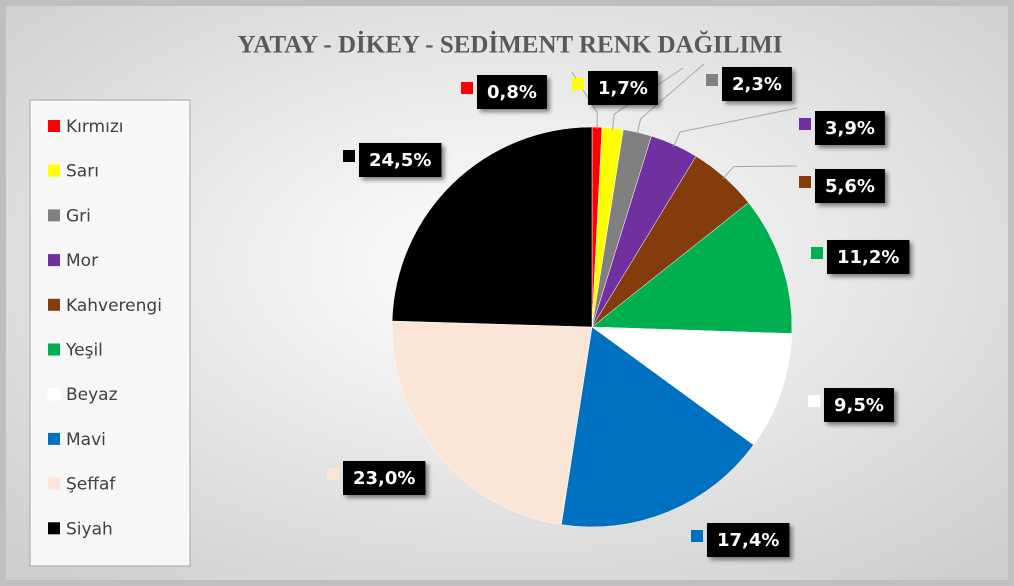  What do you see at coordinates (95, 127) in the screenshot?
I see `legend-label: Kırmızı` at bounding box center [95, 127].